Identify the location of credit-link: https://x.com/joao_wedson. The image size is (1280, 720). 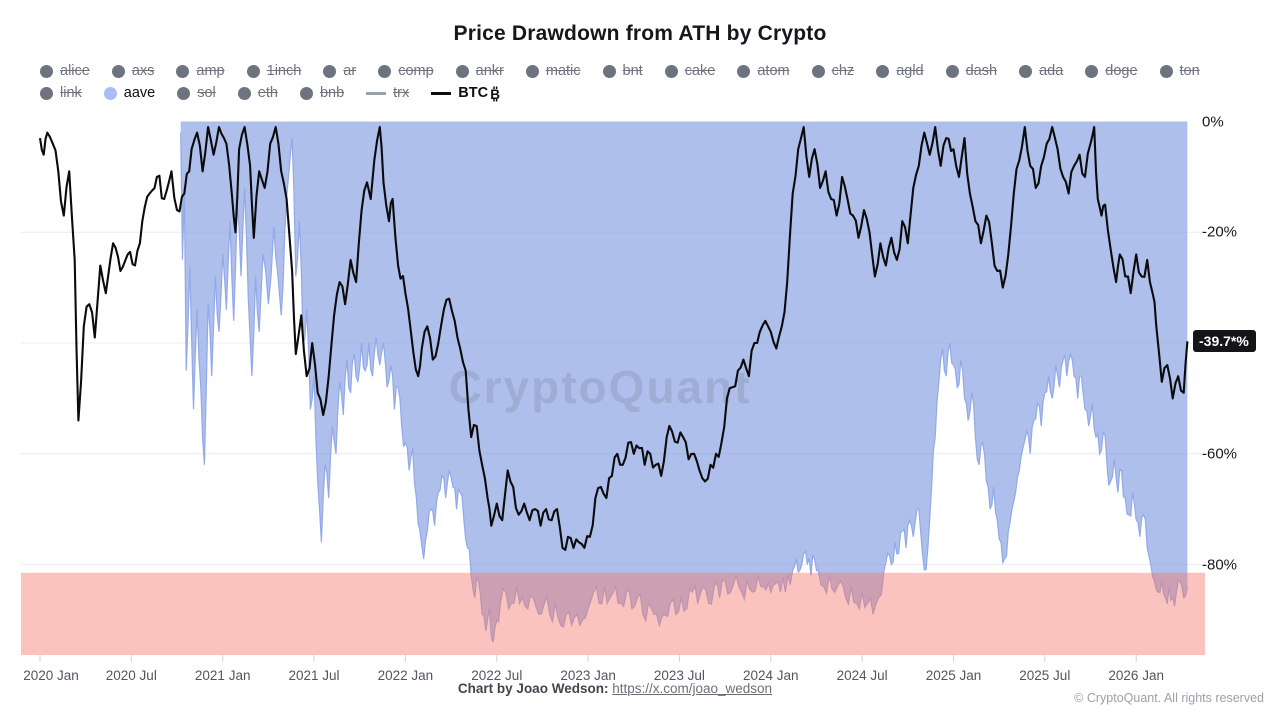
(692, 688).